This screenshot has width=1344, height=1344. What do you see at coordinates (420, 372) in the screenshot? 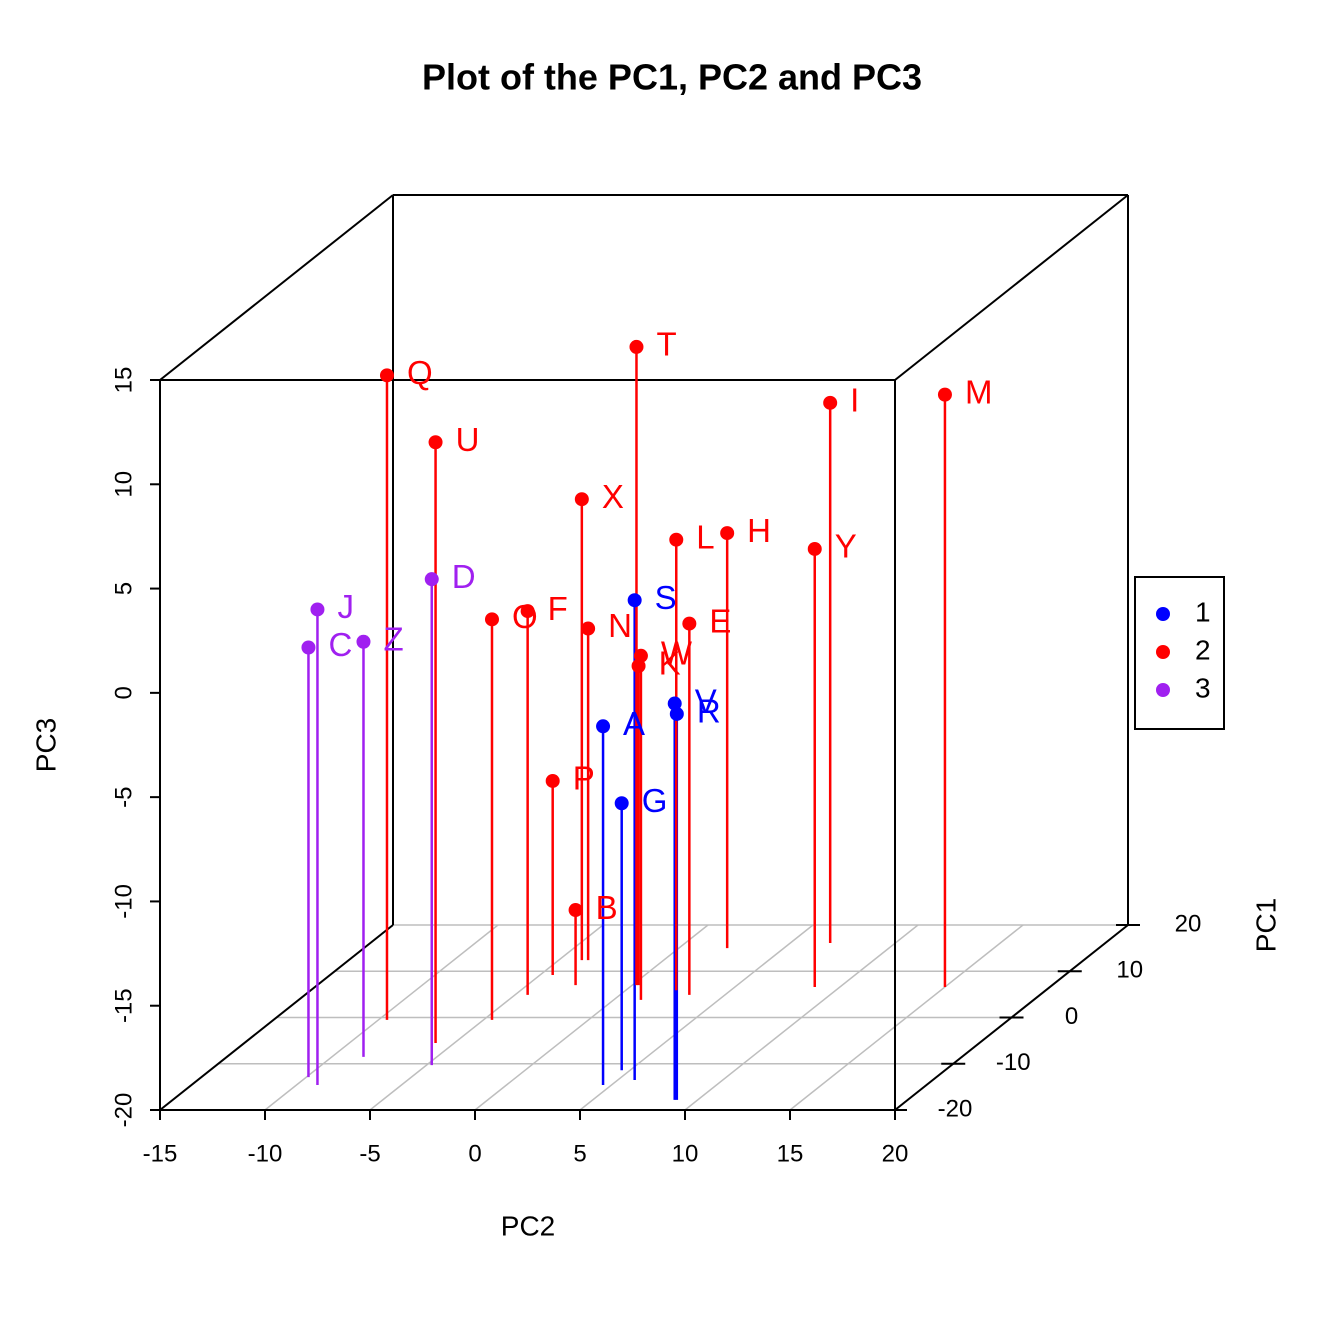
I see `point-label: Q` at bounding box center [420, 372].